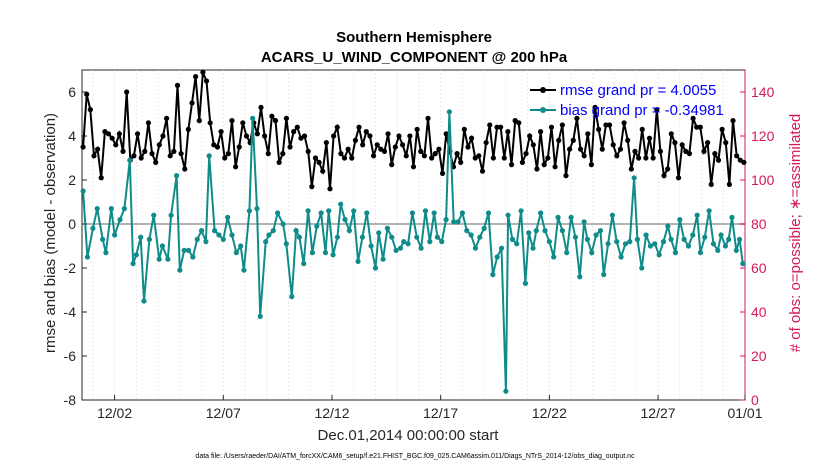 The width and height of the screenshot is (830, 475). Describe the element at coordinates (70, 268) in the screenshot. I see `y-tick-label-left: -2` at that location.